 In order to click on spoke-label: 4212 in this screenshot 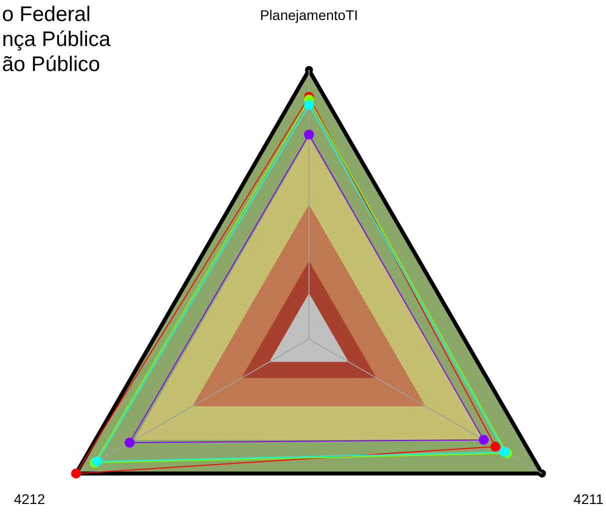, I will do `click(30, 499)`.